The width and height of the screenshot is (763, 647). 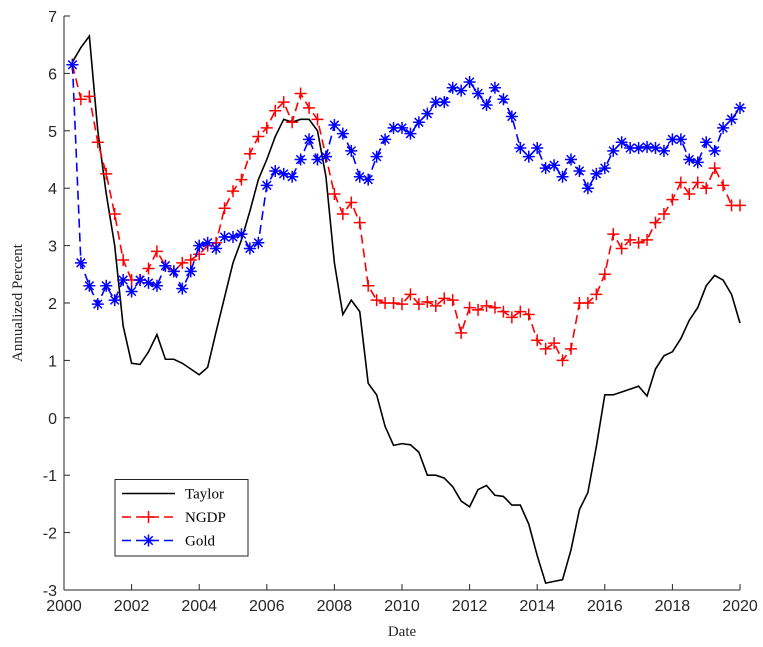 I want to click on legend-label: NGDP, so click(x=205, y=518).